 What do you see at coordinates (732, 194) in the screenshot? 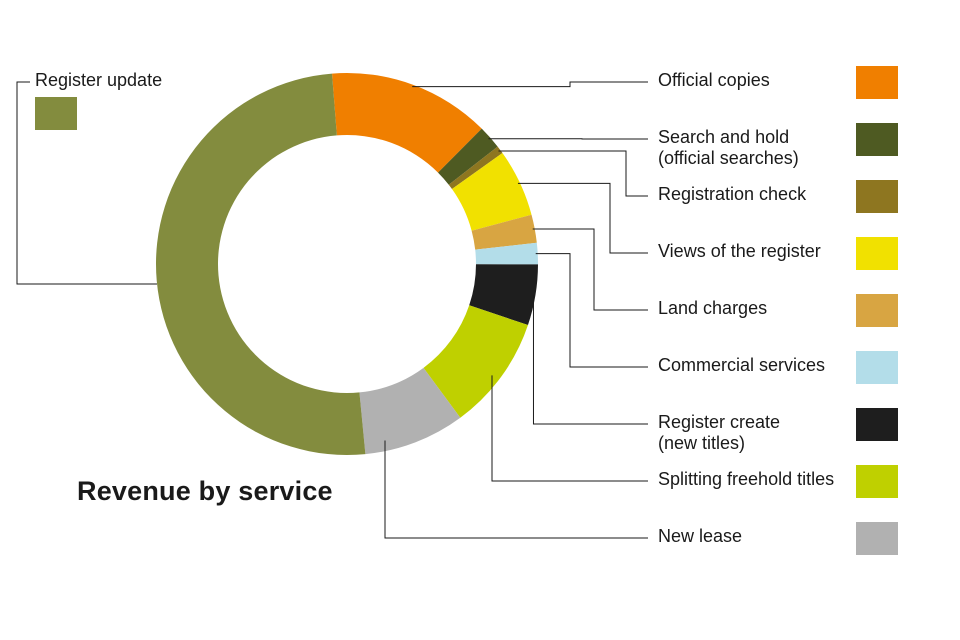
I see `legend-label-registration-check: Registration check` at bounding box center [732, 194].